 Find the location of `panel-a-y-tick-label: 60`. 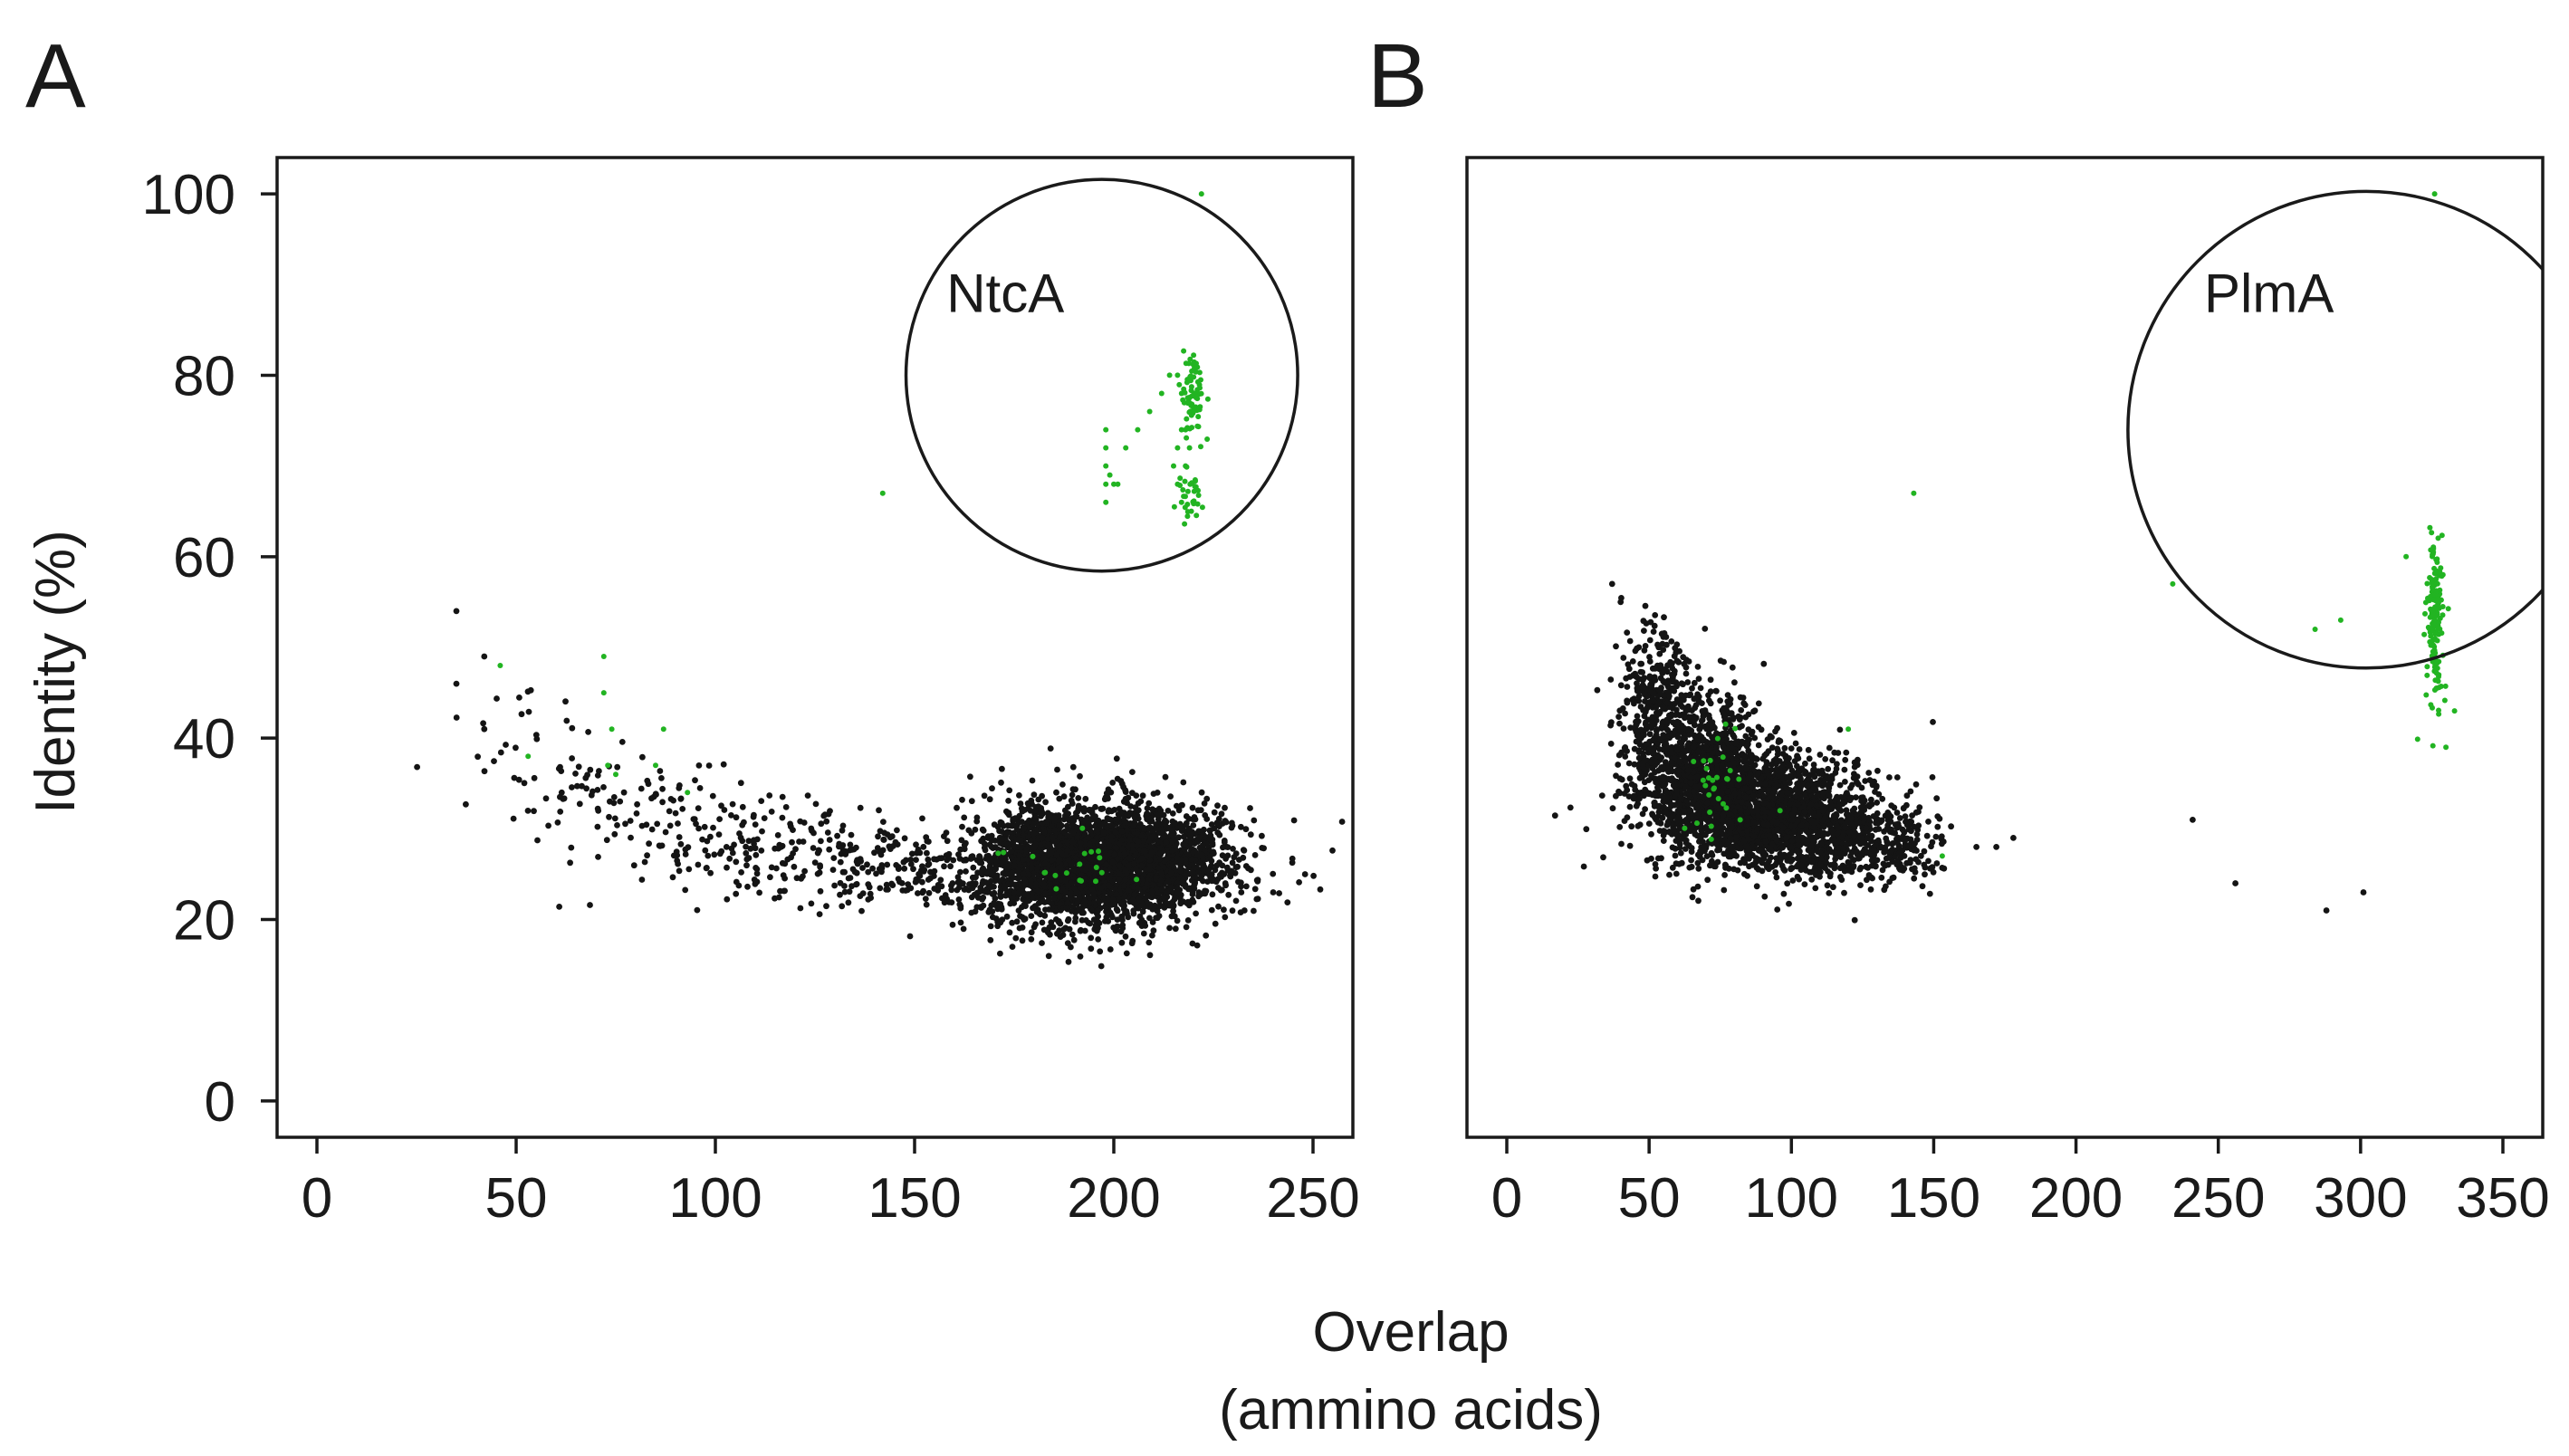

panel-a-y-tick-label: 60 is located at coordinates (204, 558).